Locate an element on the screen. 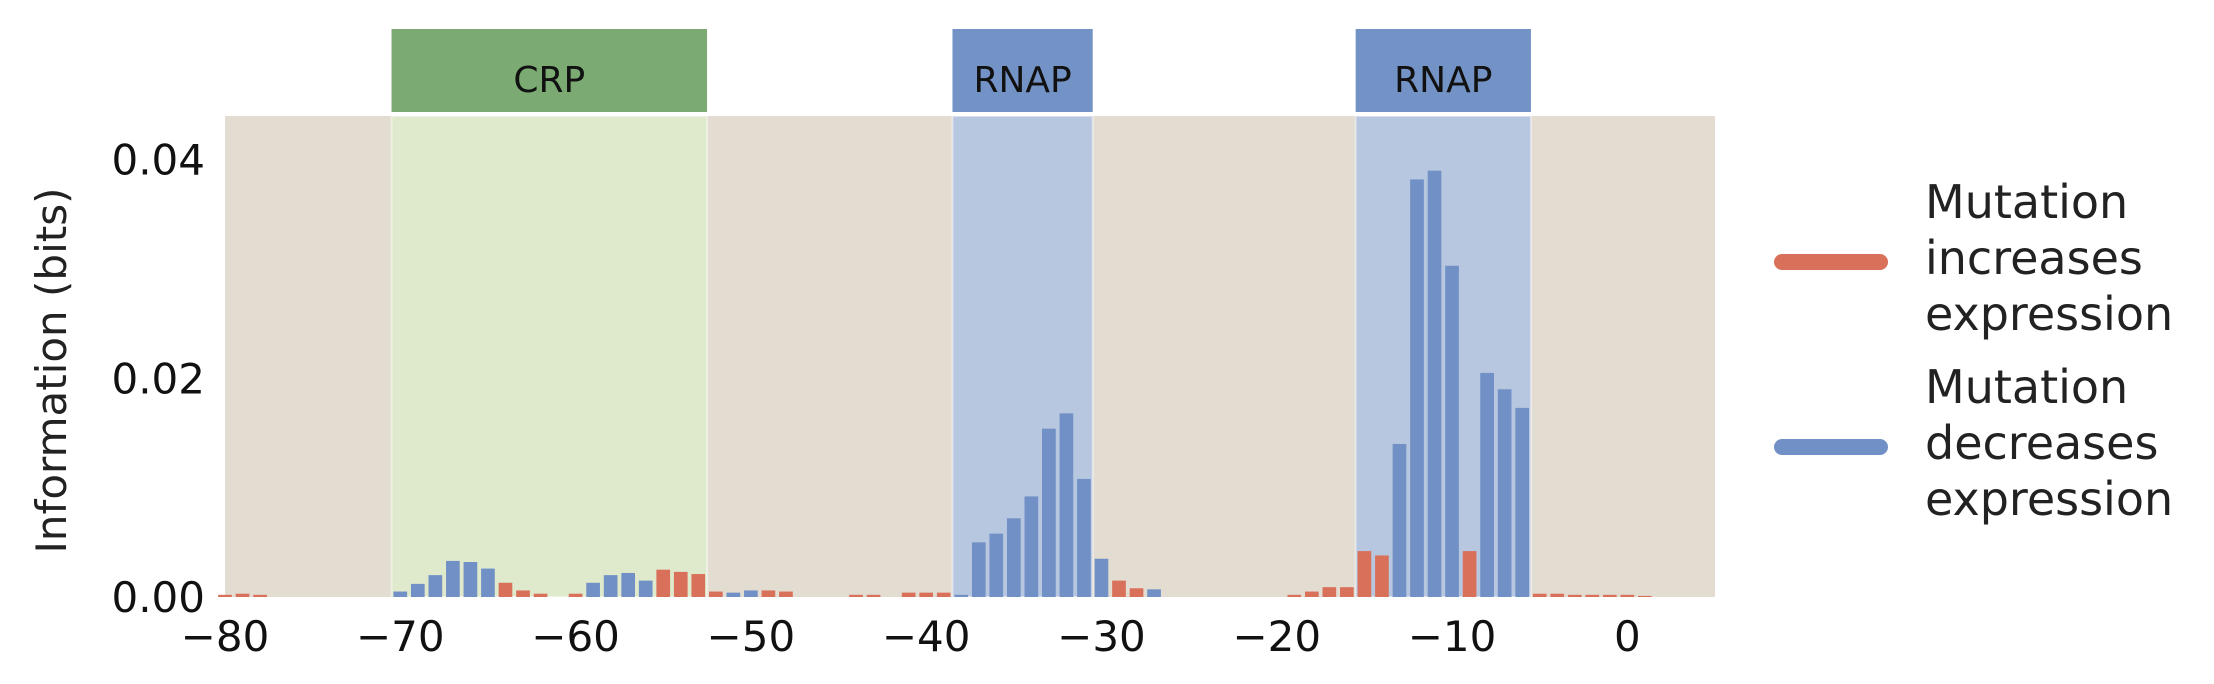 The width and height of the screenshot is (2214, 684). x-tick-label: −80 is located at coordinates (225, 636).